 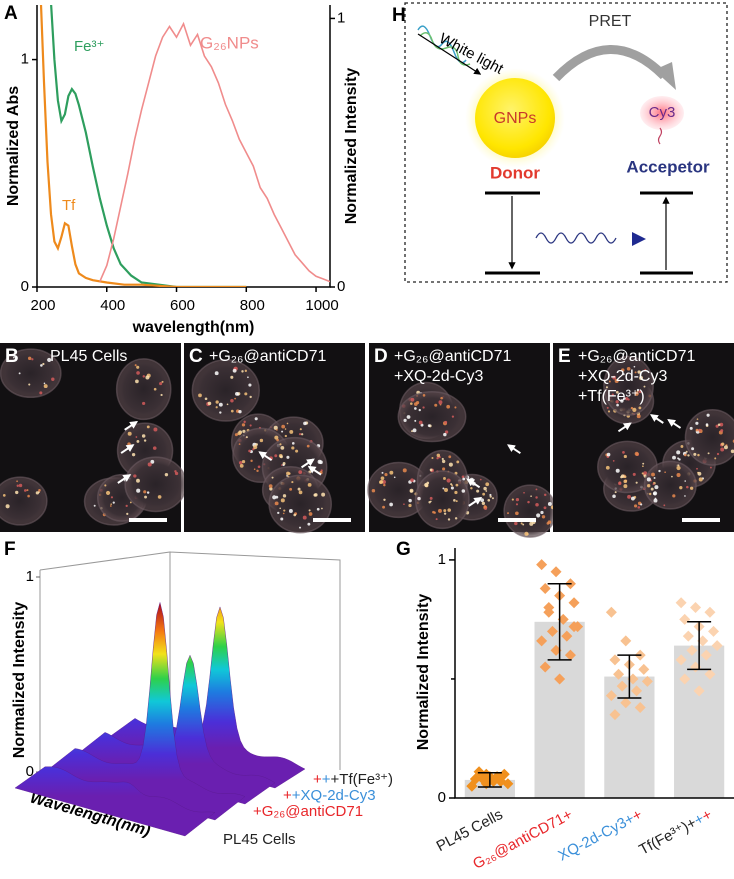 I want to click on cell, so click(x=143, y=389).